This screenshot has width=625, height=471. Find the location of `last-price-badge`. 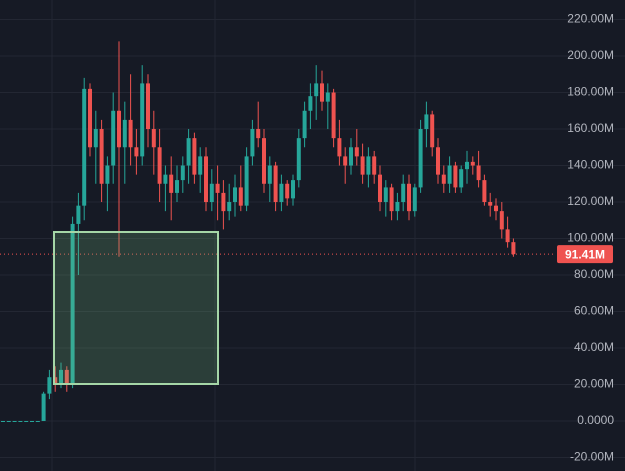

last-price-badge is located at coordinates (585, 254).